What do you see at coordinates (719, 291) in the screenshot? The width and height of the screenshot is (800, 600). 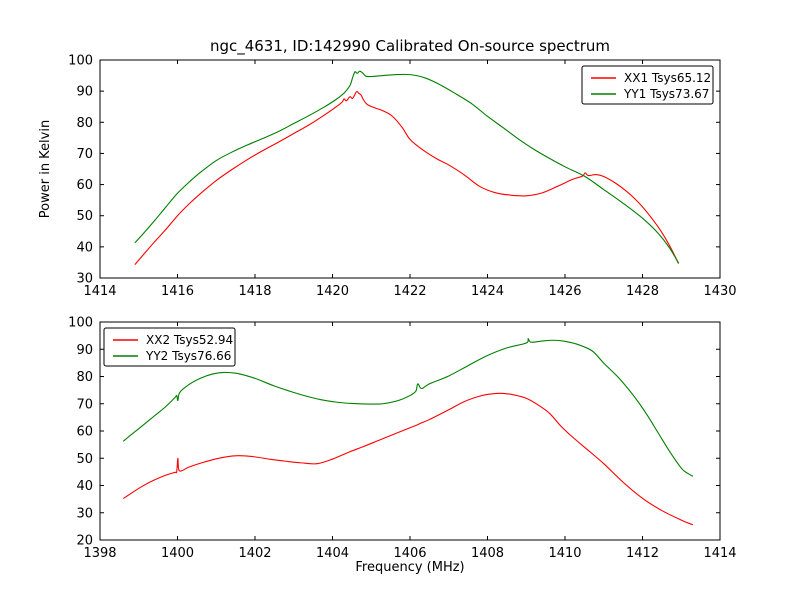 I see `x-tick-label: 1430` at bounding box center [719, 291].